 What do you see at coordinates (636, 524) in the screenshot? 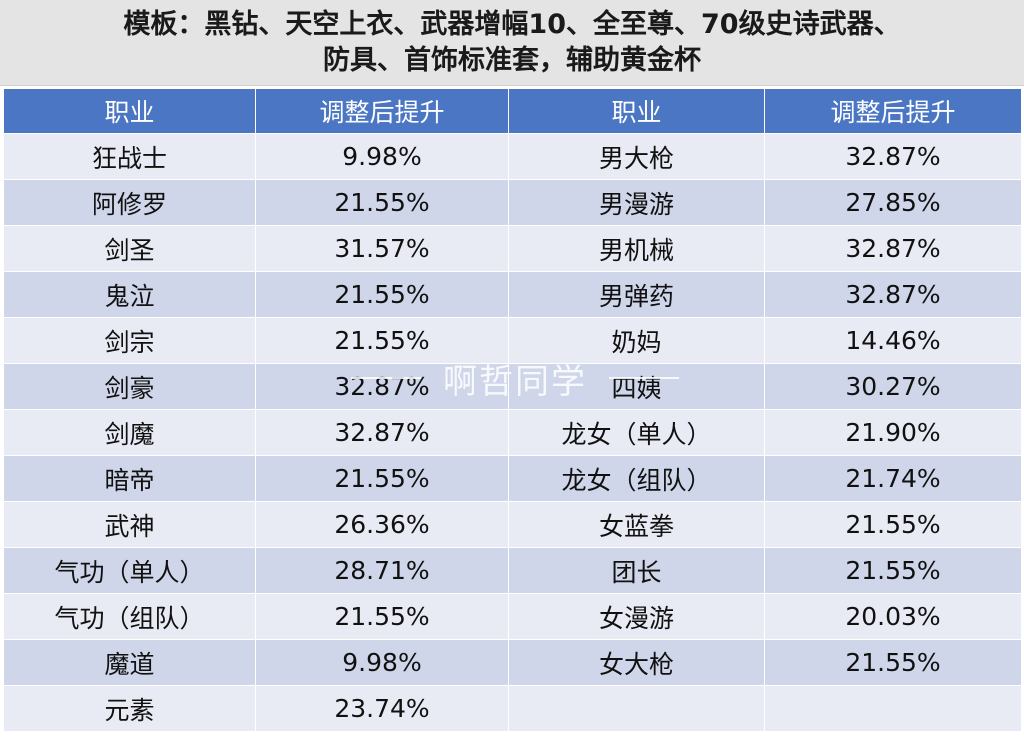
I see `class-cell: 女蓝拳` at bounding box center [636, 524].